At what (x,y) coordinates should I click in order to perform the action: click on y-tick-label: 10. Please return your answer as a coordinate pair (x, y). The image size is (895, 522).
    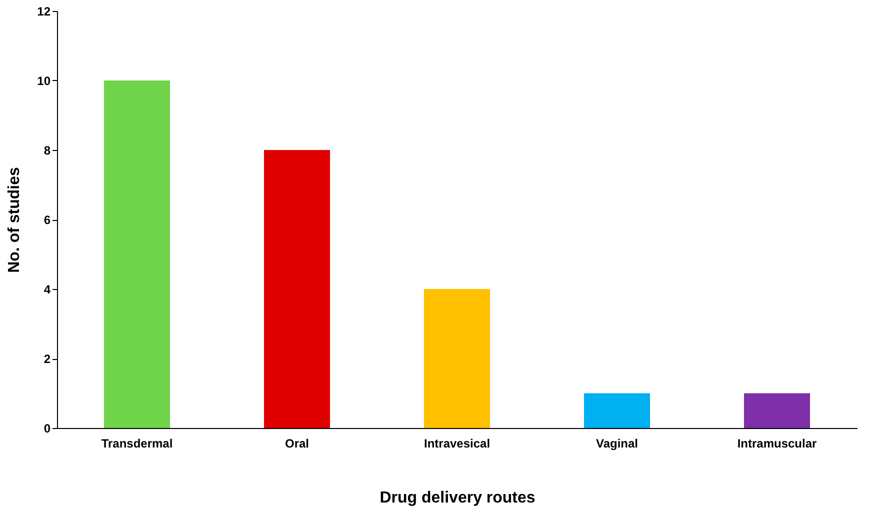
    Looking at the image, I should click on (44, 81).